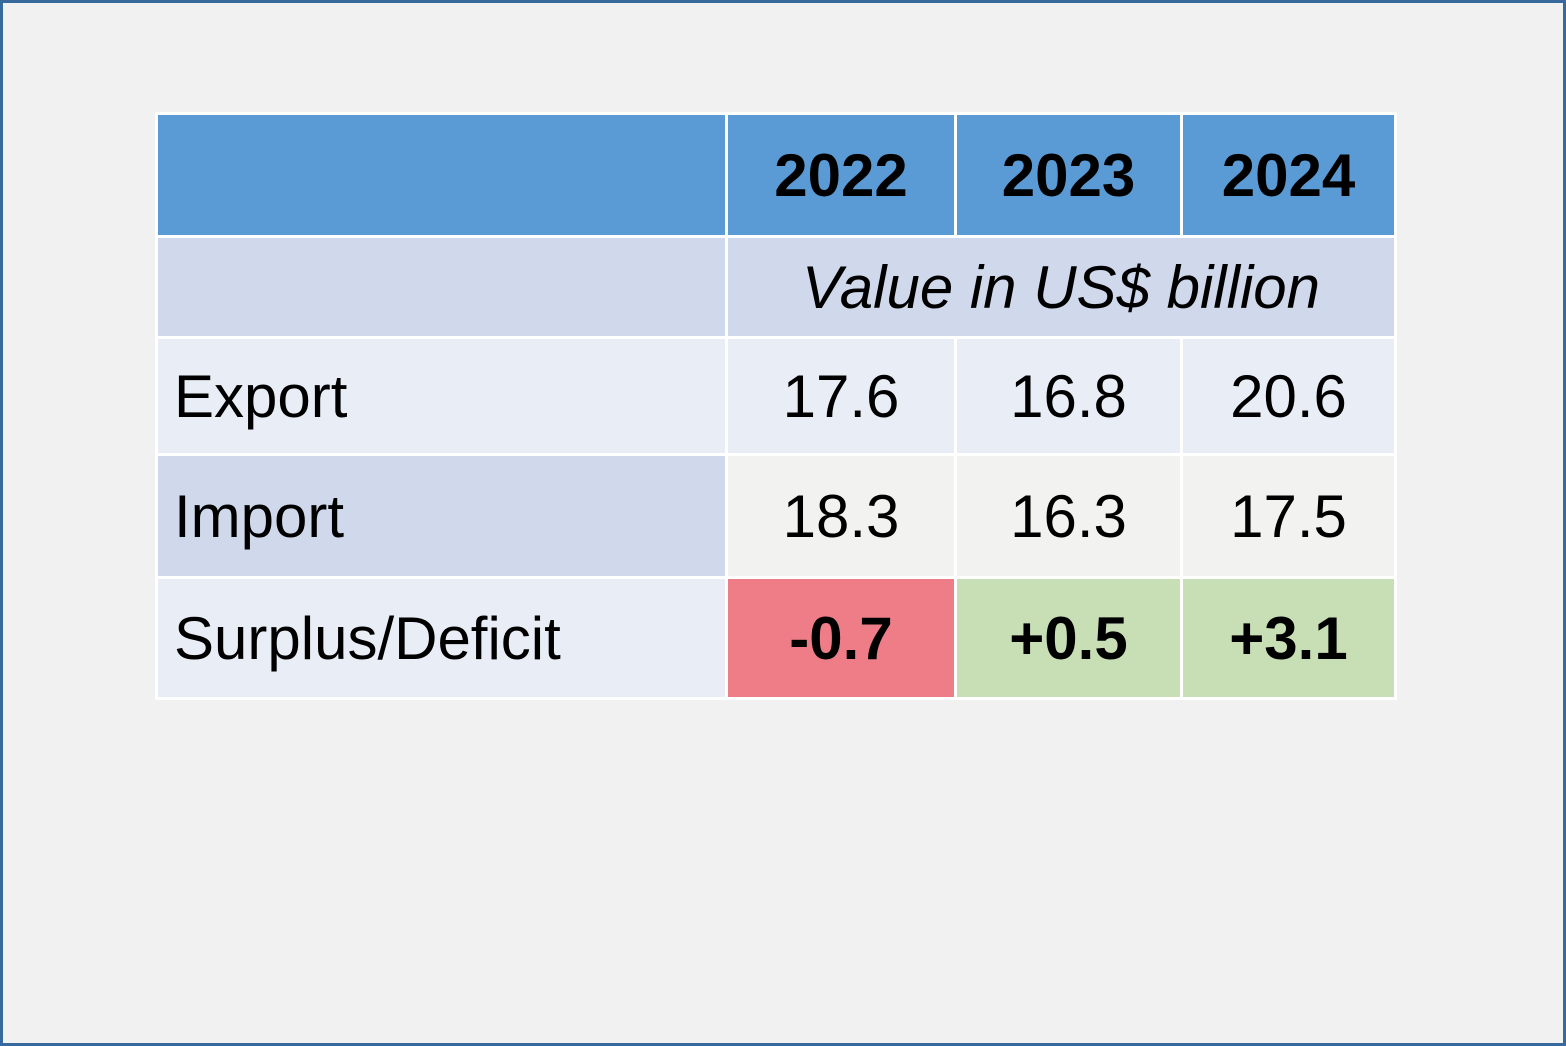  I want to click on table-row-surplus-deficit: Surplus/Deficit -0.7 +0.5 +3.1, so click(776, 638).